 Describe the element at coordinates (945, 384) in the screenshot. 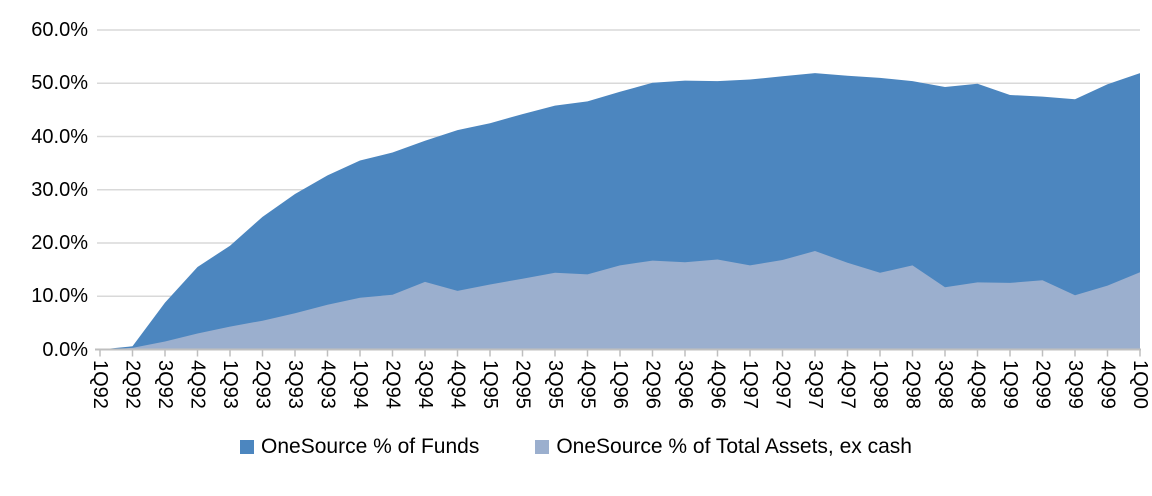

I see `x-axis-tick-label: 3Q98` at that location.